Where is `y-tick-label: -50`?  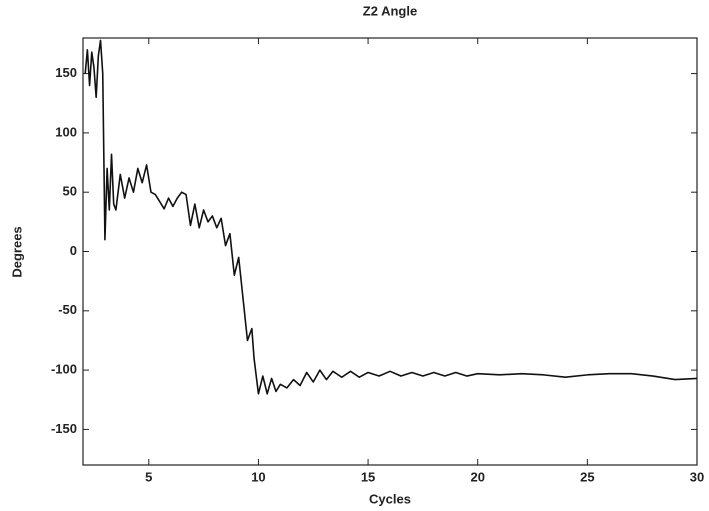
y-tick-label: -50 is located at coordinates (67, 309).